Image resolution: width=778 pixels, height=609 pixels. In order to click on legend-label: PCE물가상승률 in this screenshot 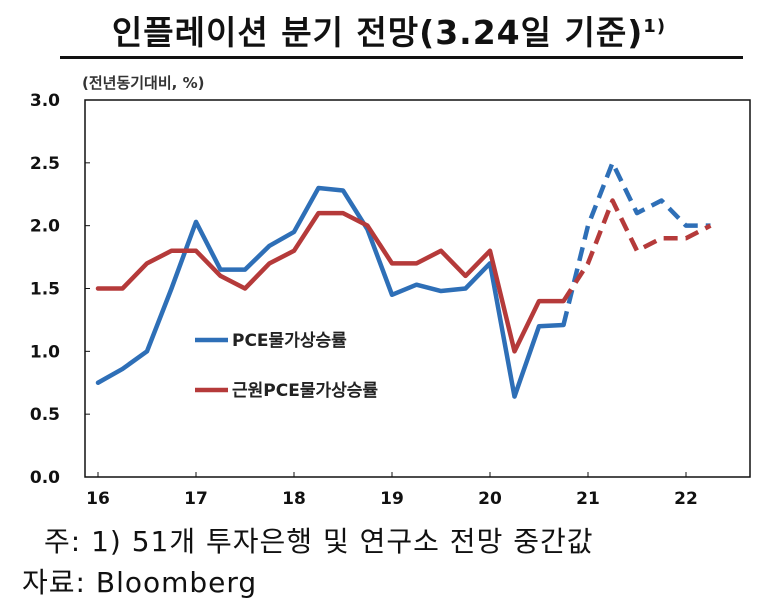, I will do `click(289, 341)`.